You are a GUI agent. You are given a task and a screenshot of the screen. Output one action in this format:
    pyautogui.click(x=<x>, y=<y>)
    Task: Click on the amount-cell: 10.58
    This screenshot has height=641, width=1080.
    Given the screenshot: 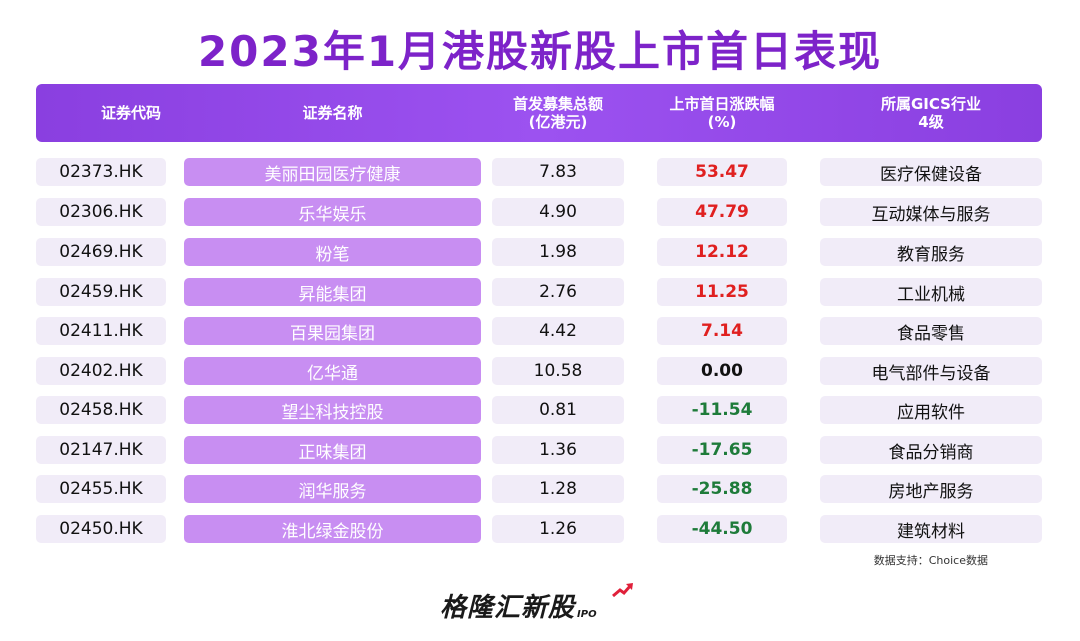 What is the action you would take?
    pyautogui.click(x=558, y=371)
    